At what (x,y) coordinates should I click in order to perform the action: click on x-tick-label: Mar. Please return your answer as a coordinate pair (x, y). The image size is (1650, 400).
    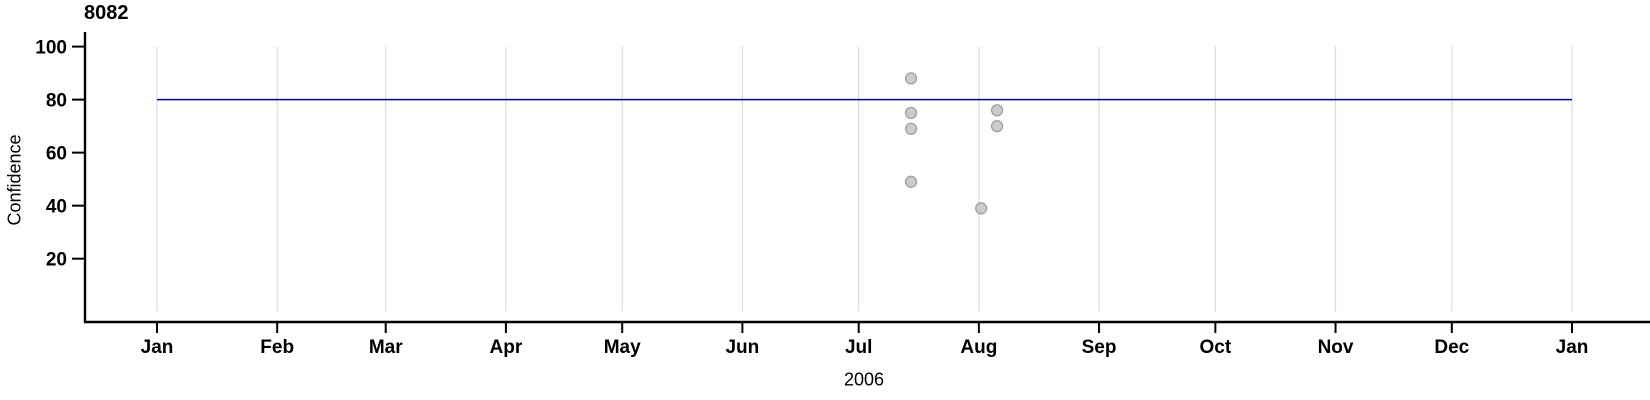
    Looking at the image, I should click on (386, 347).